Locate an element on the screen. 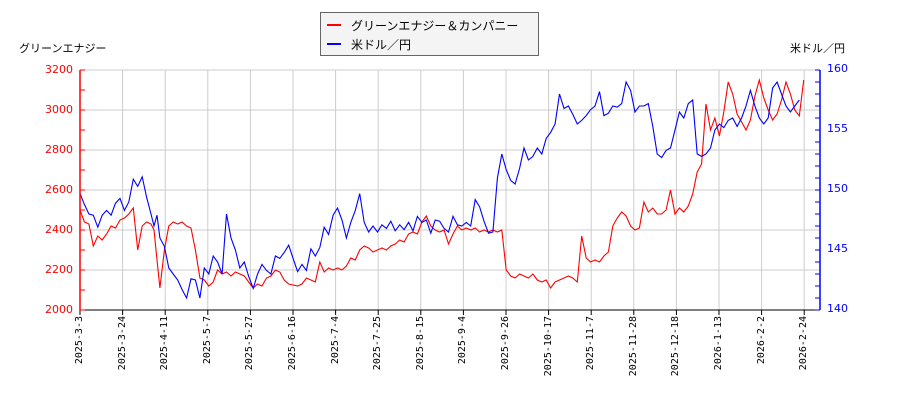 This screenshot has width=900, height=400. right-tick-label: 150 is located at coordinates (837, 188).